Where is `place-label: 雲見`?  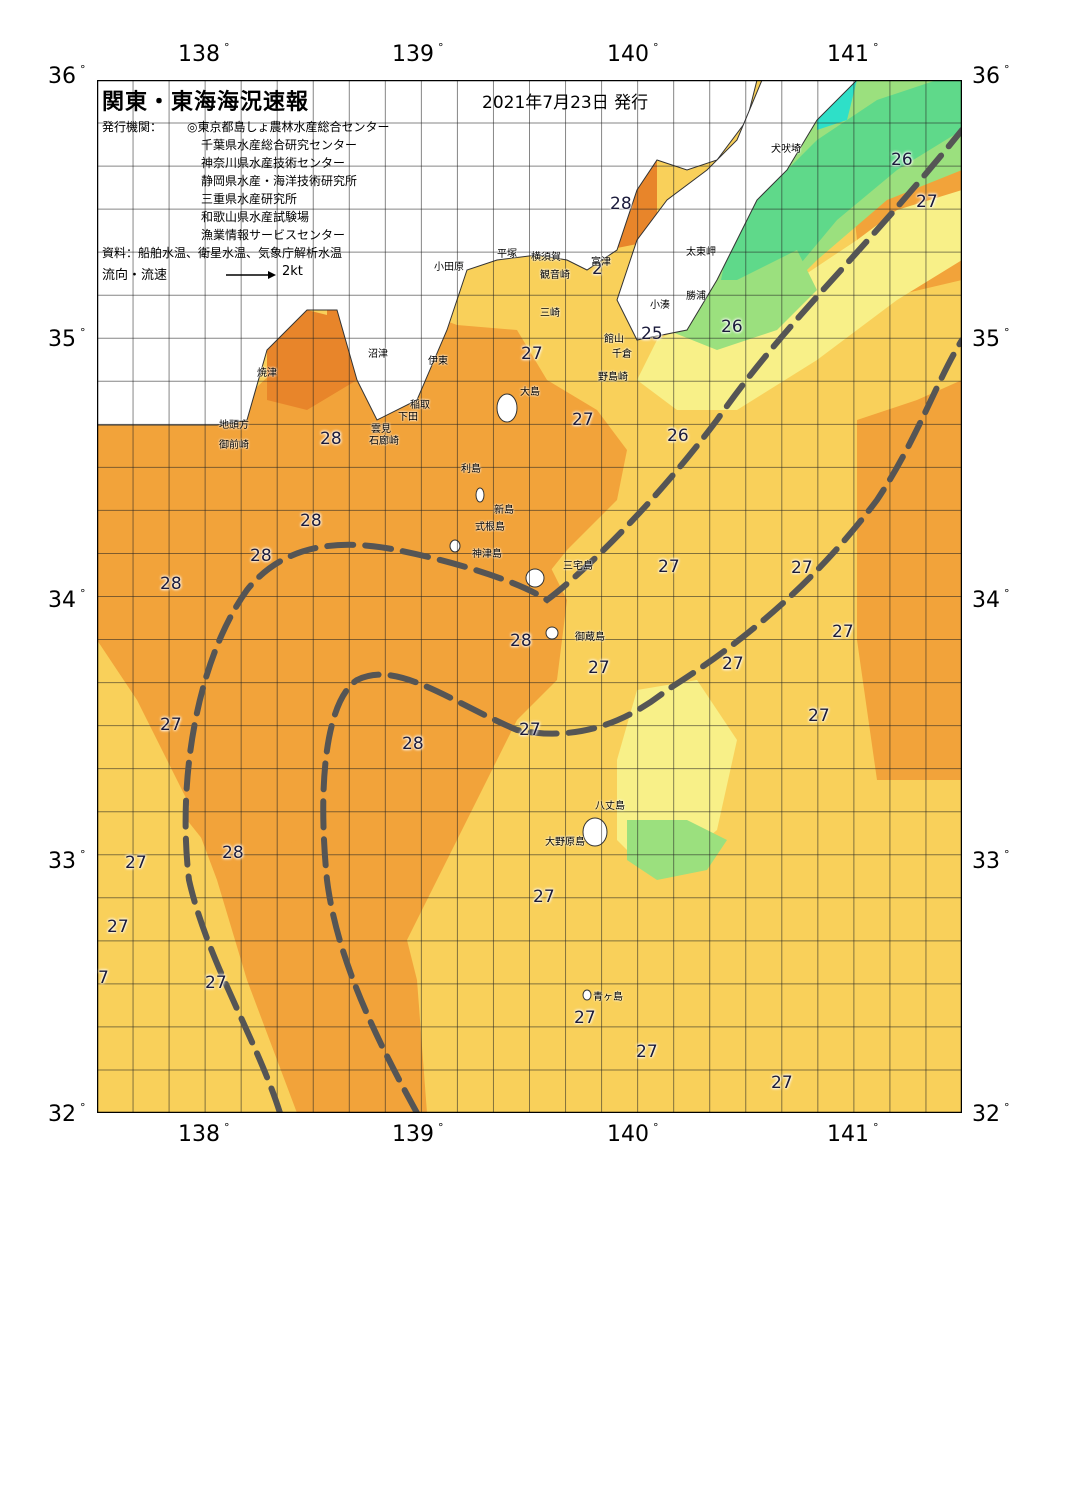 place-label: 雲見 is located at coordinates (381, 429).